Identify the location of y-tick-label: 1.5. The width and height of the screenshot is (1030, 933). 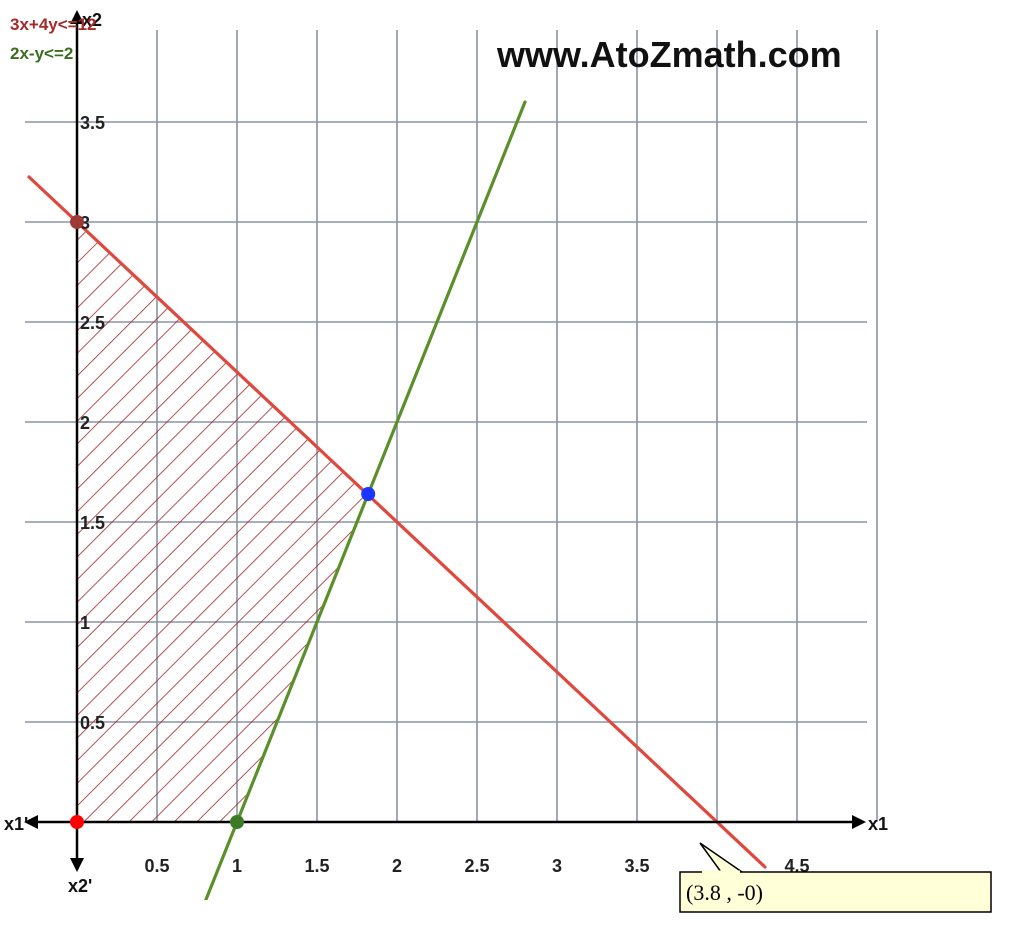
(92, 523).